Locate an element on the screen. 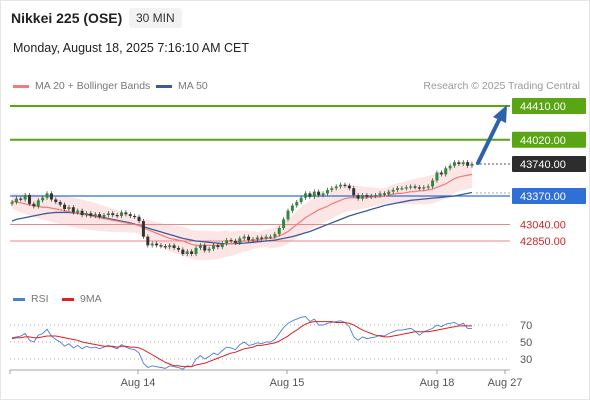 The image size is (590, 400). legend-rsi-ma-swatch is located at coordinates (68, 299).